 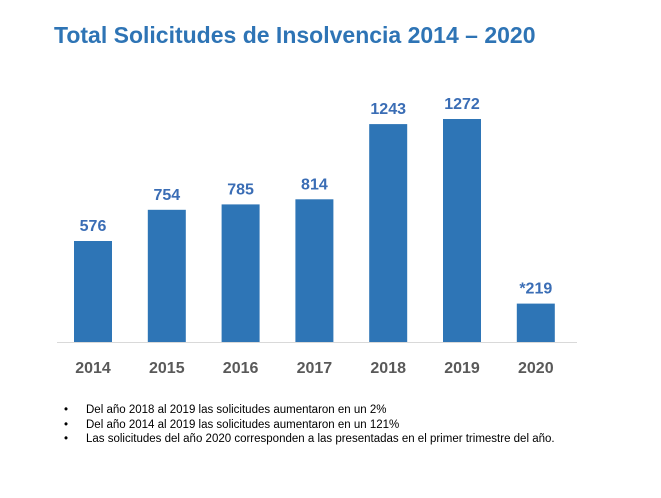 What do you see at coordinates (93, 368) in the screenshot?
I see `category-label-2014: 2014` at bounding box center [93, 368].